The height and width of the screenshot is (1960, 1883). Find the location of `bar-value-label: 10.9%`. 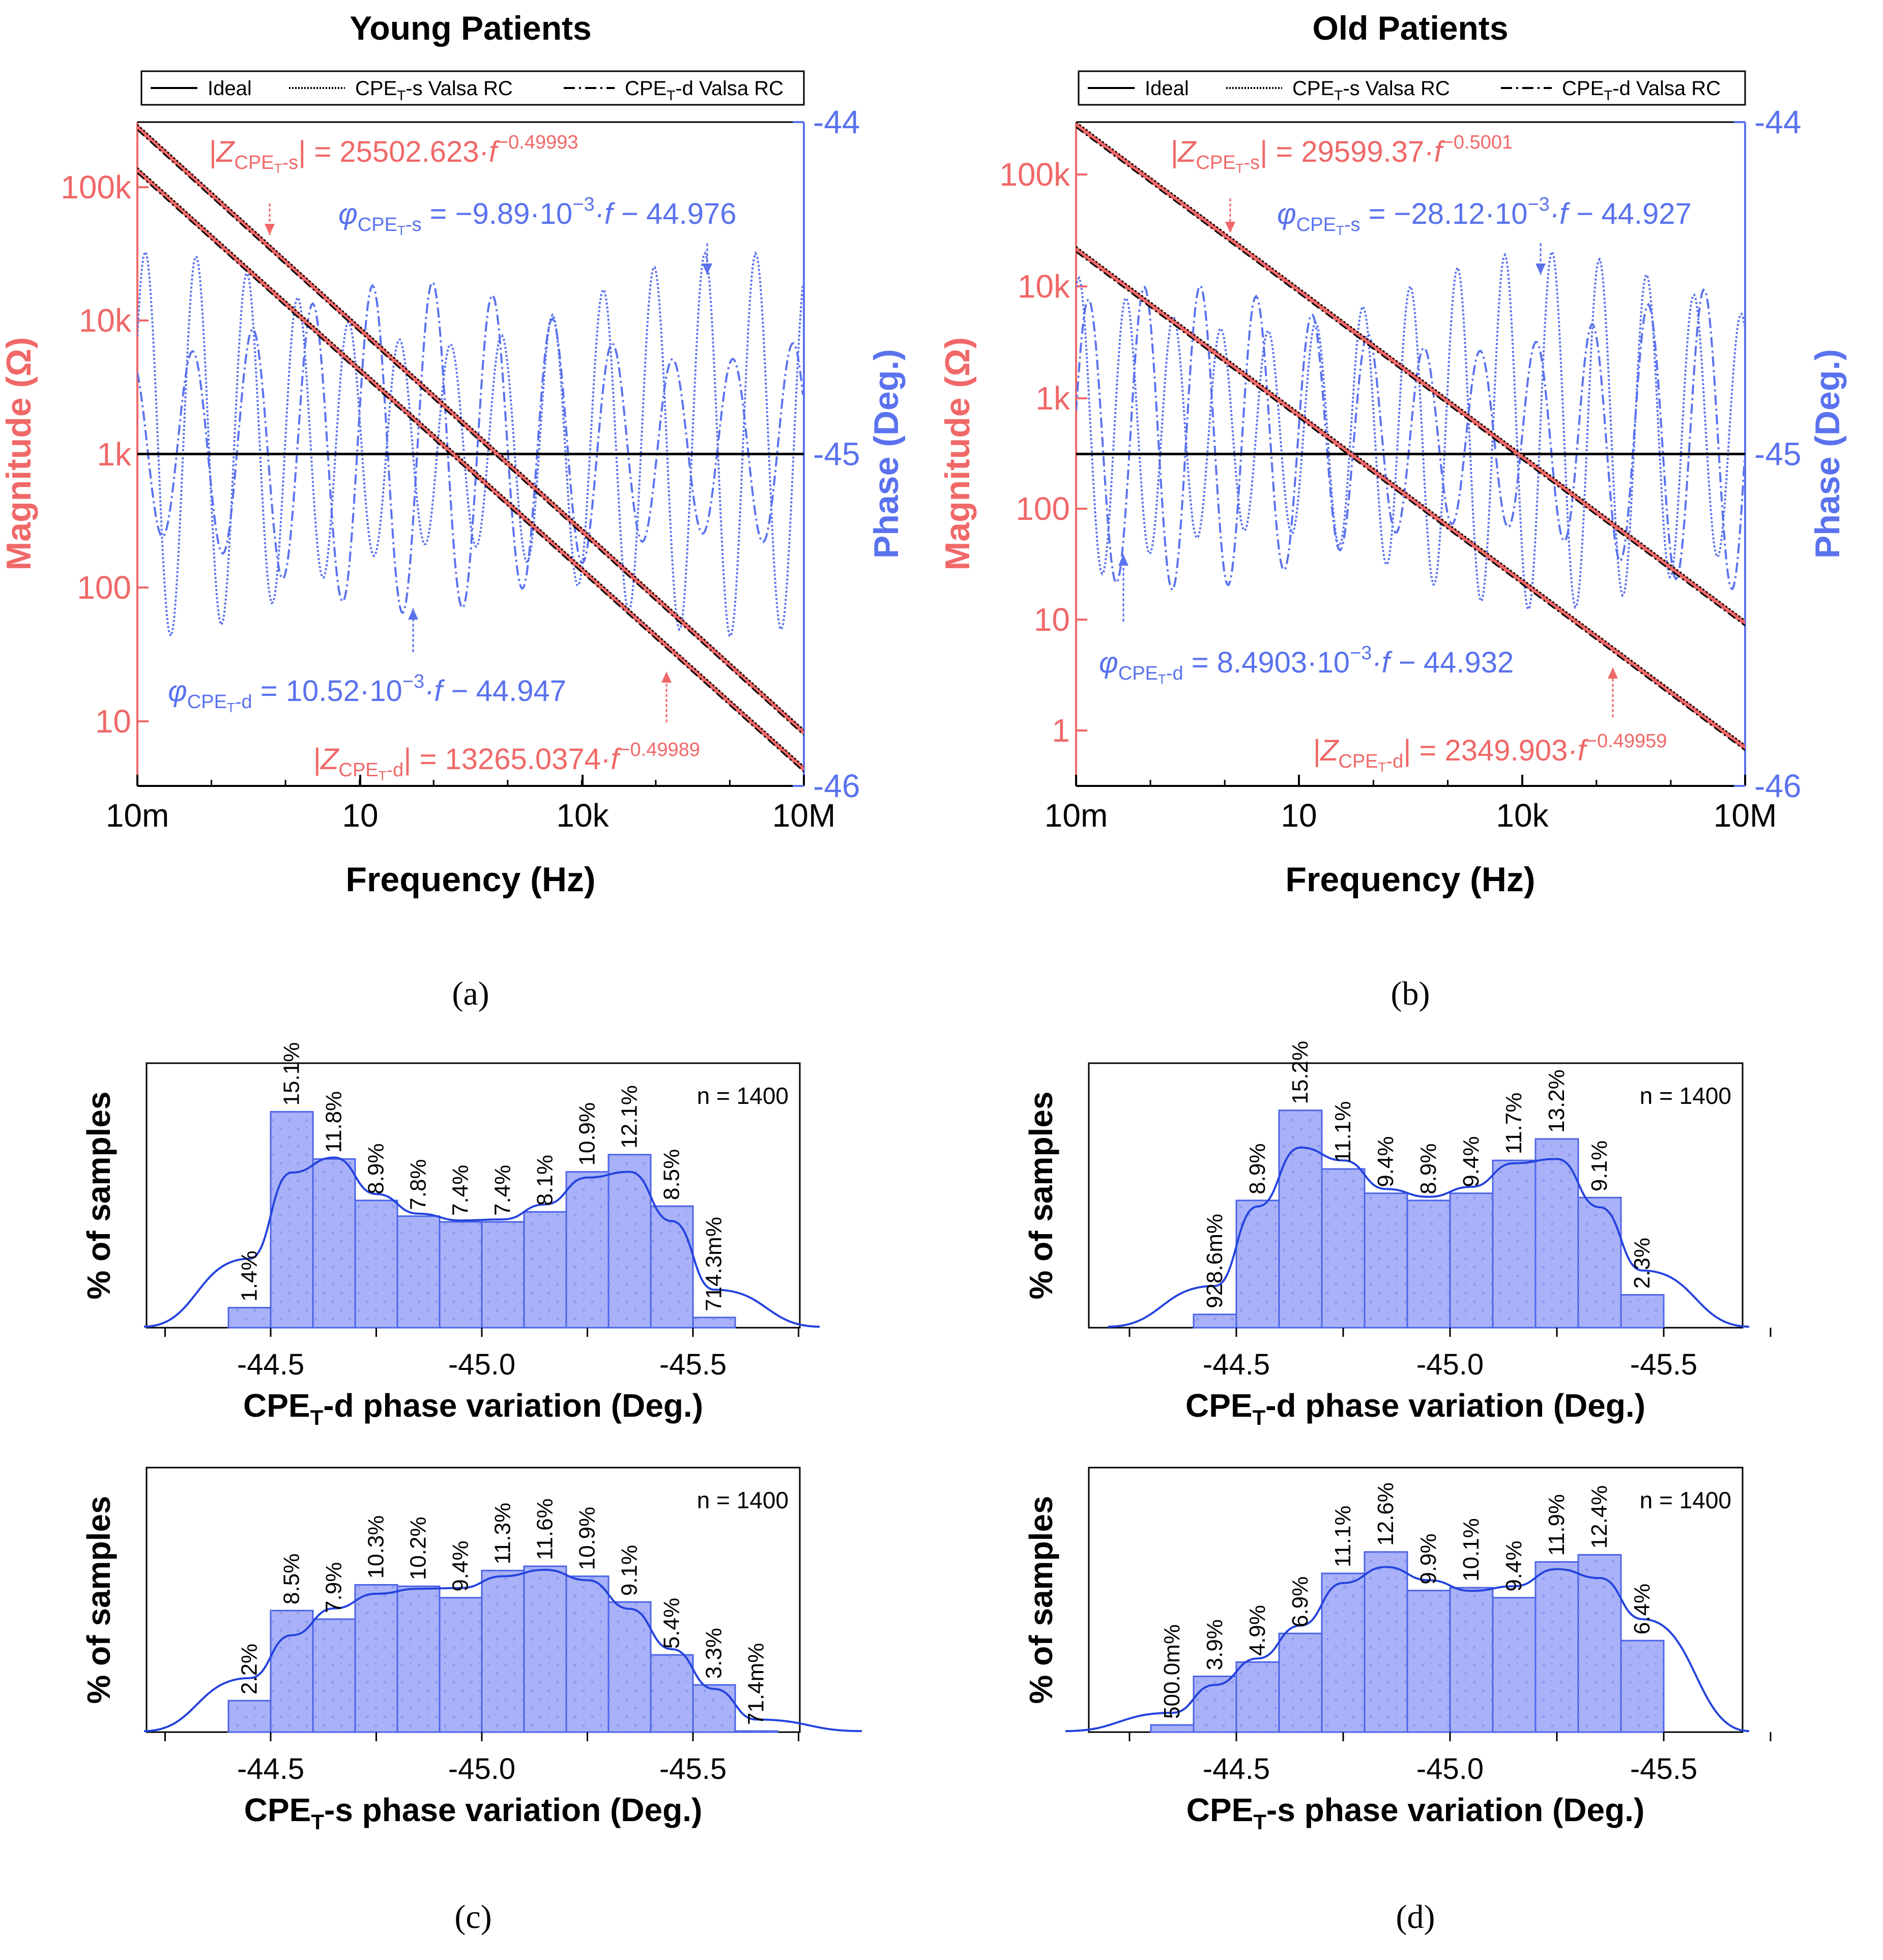

bar-value-label: 10.9% is located at coordinates (587, 1134).